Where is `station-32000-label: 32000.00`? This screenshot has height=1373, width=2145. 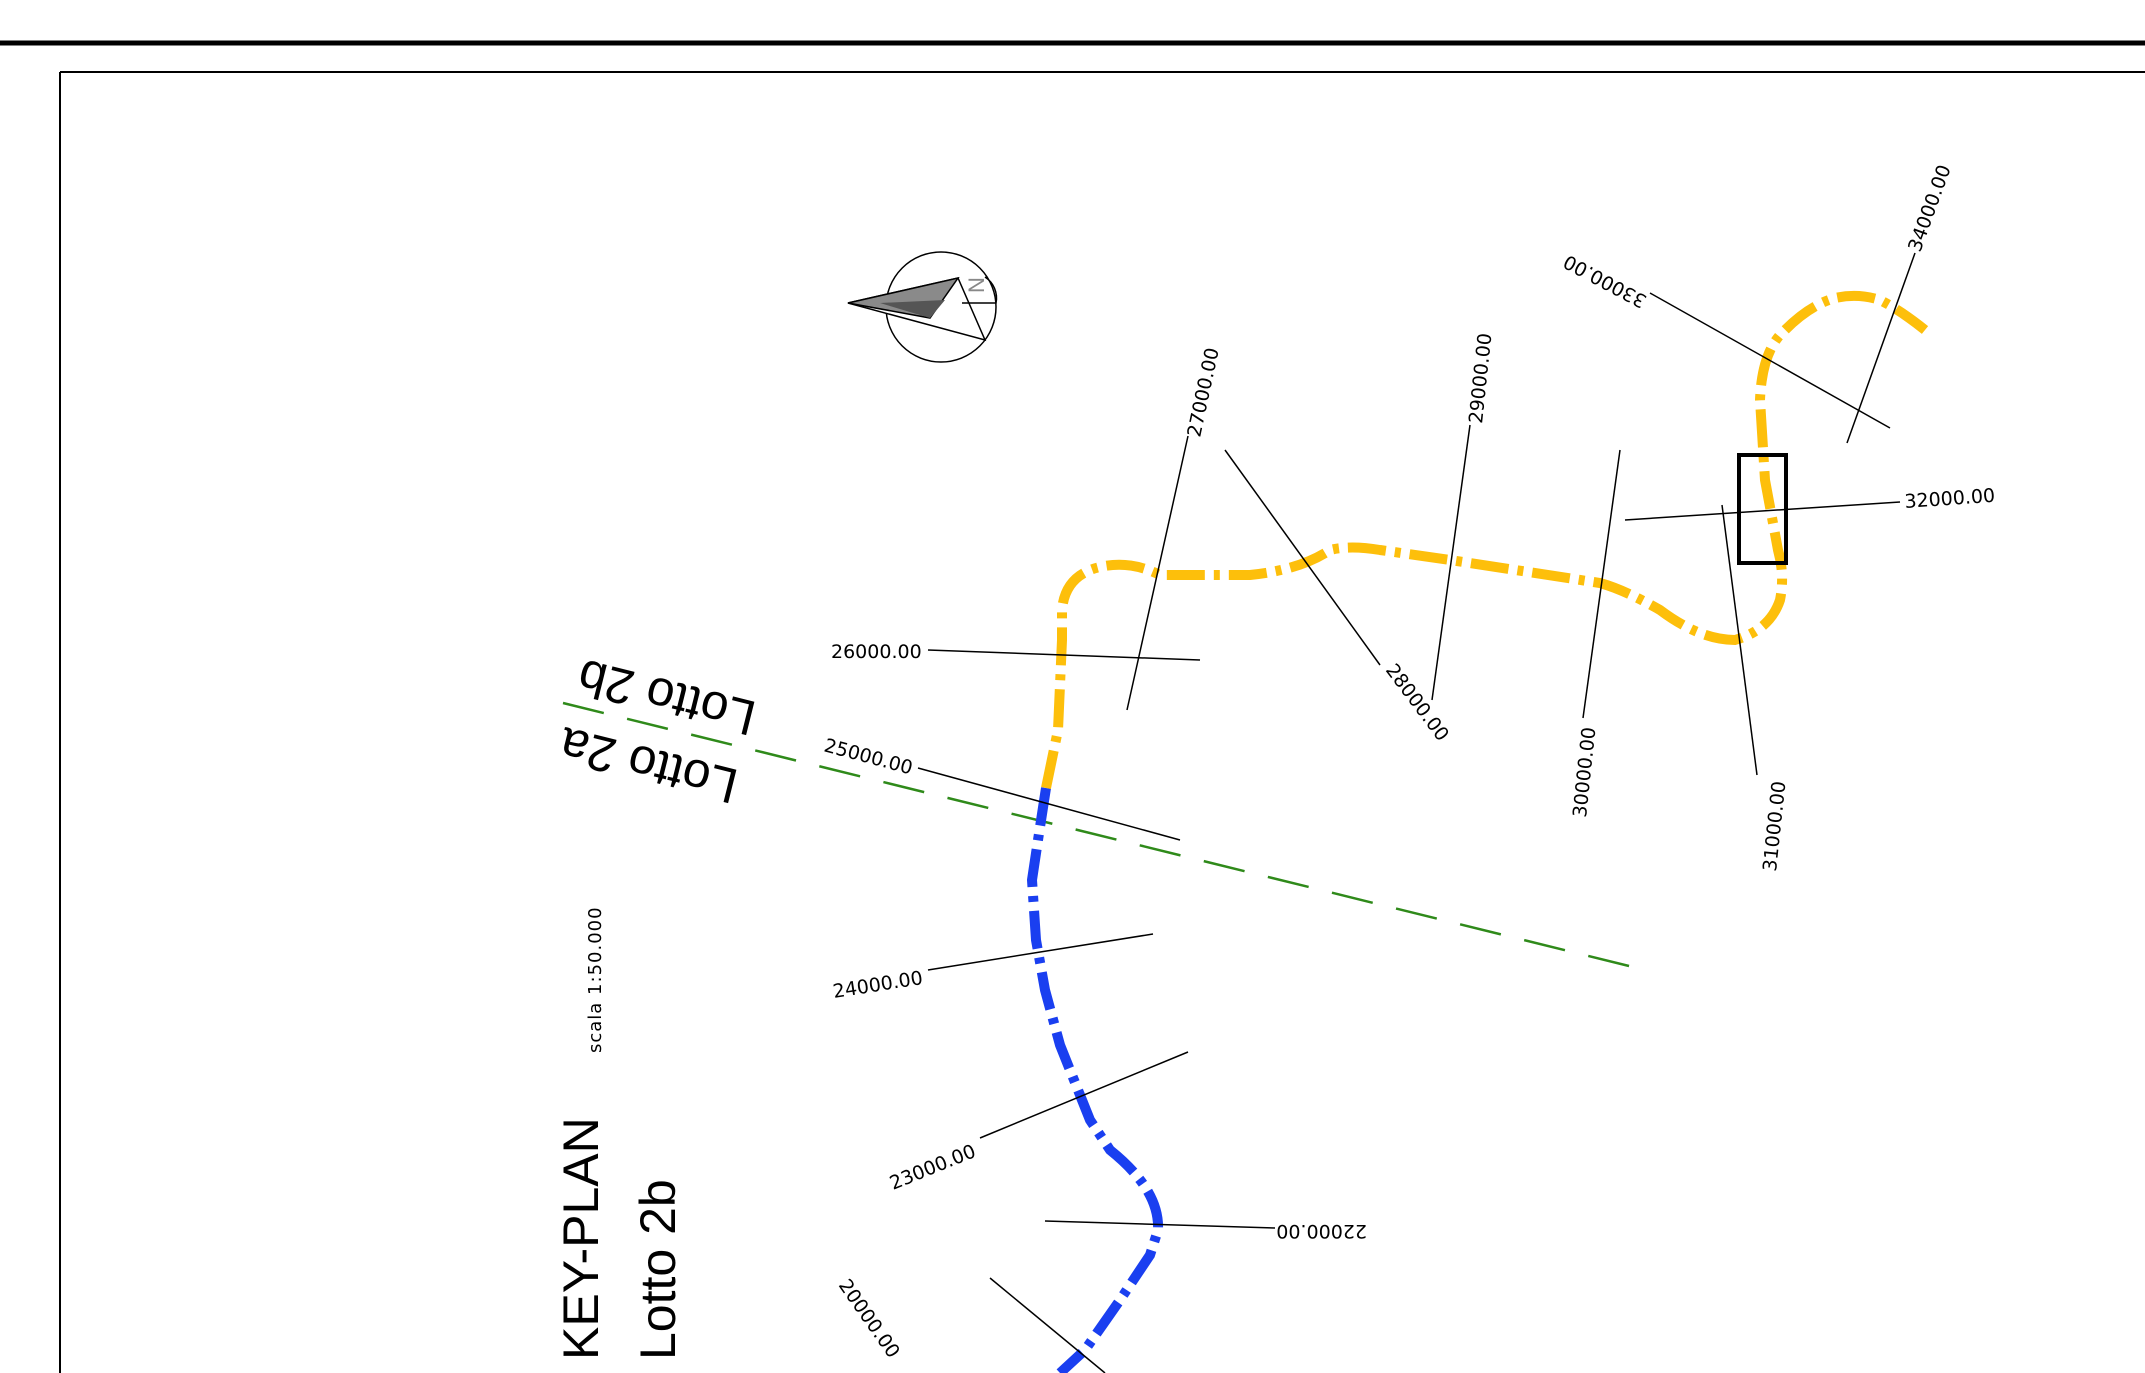 station-32000-label: 32000.00 is located at coordinates (1950, 499).